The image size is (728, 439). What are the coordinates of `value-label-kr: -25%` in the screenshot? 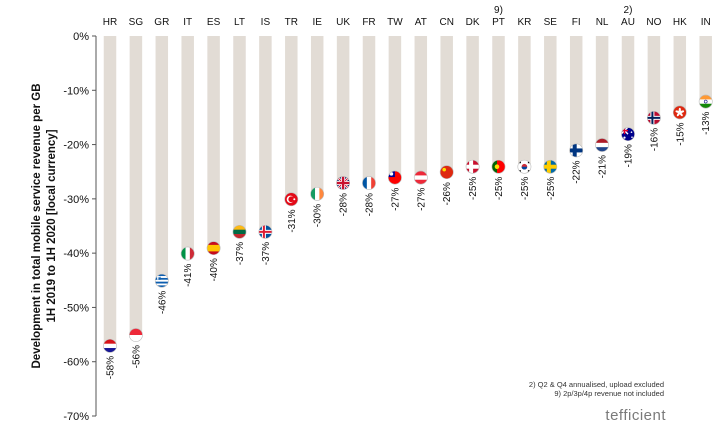 It's located at (525, 188).